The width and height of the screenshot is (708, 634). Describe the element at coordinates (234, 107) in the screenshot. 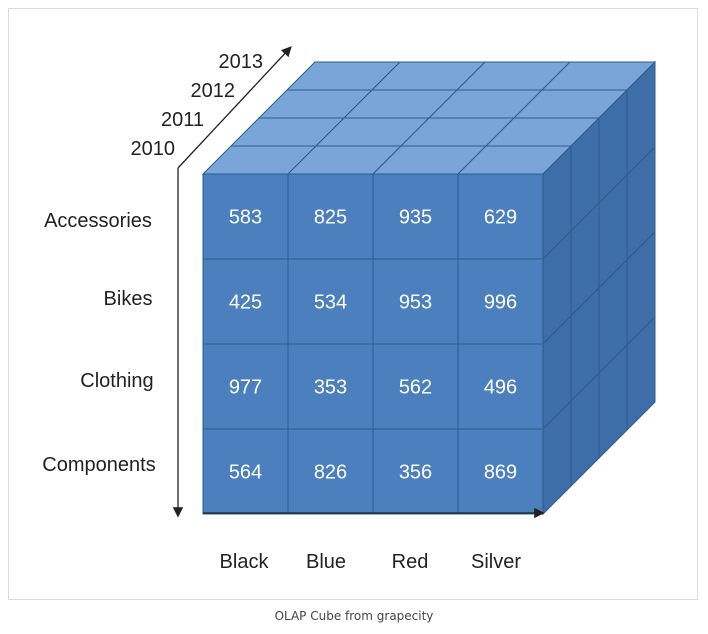

I see `year-axis-arrow` at that location.